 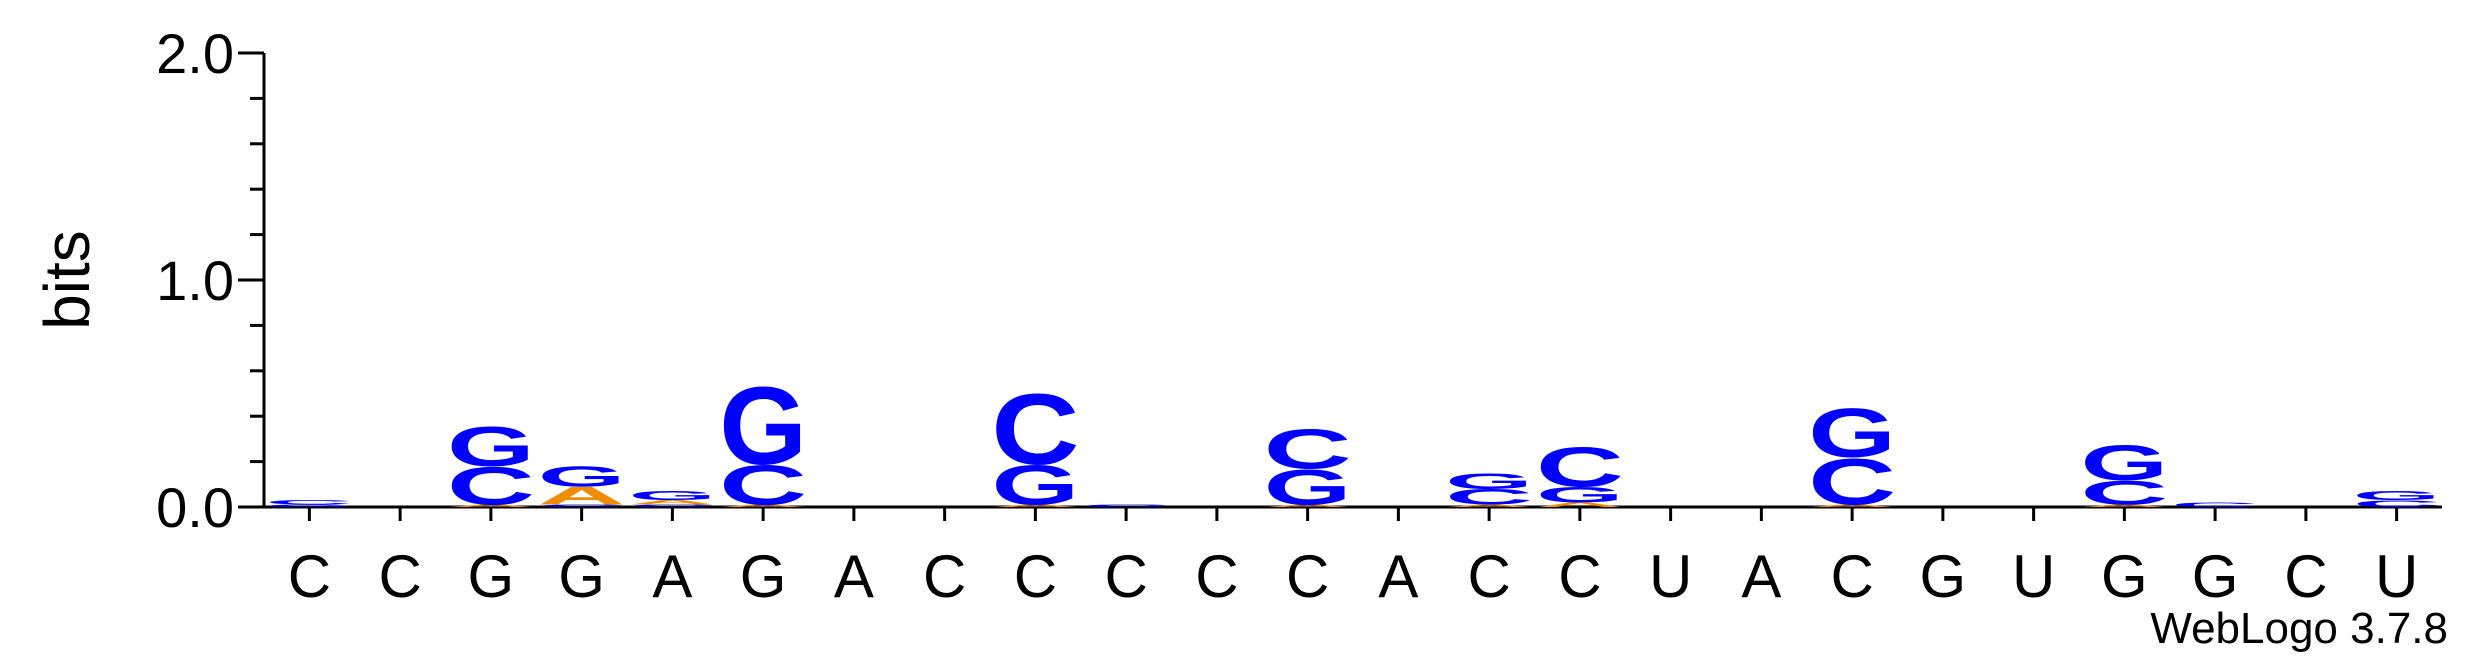 I want to click on footer: WebLogo 3.7.8, so click(x=2299, y=628).